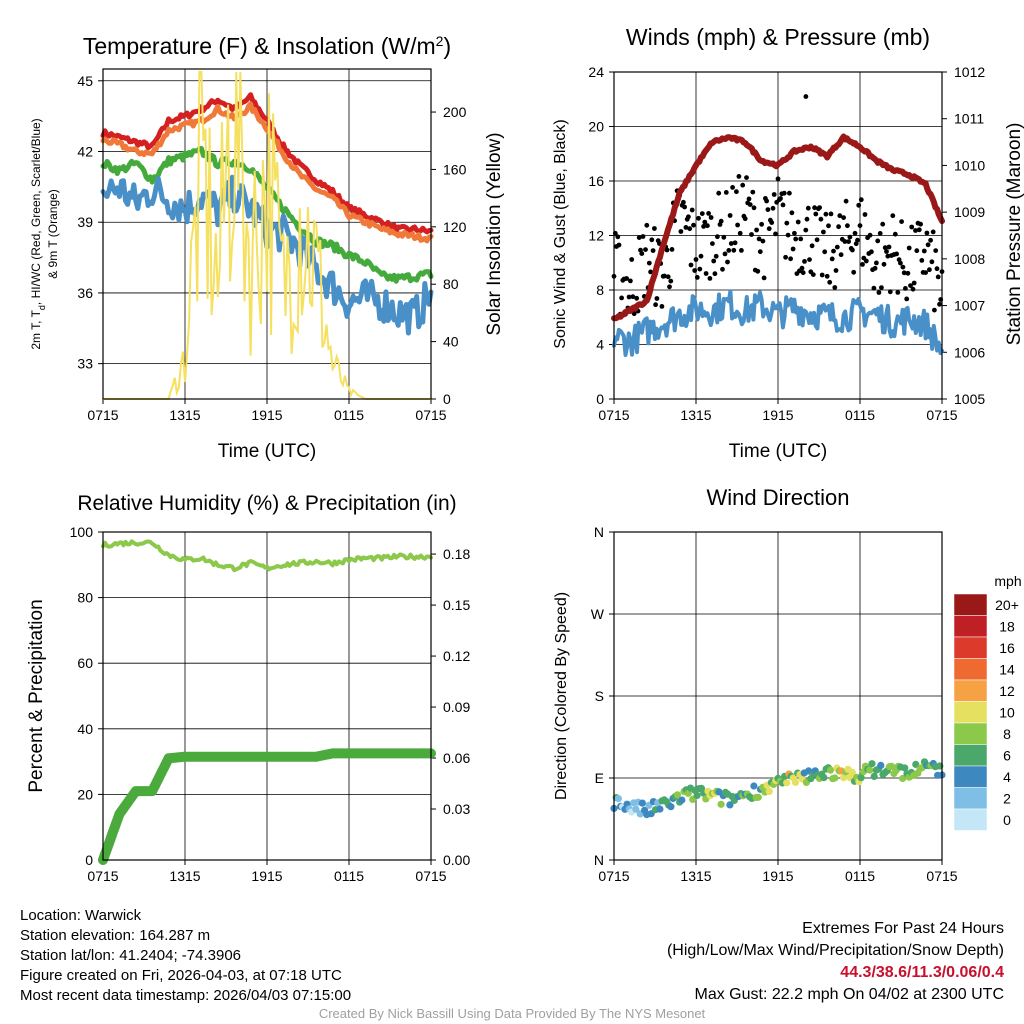 This screenshot has height=1024, width=1024. I want to click on wdir-legend-label: 6, so click(1007, 756).